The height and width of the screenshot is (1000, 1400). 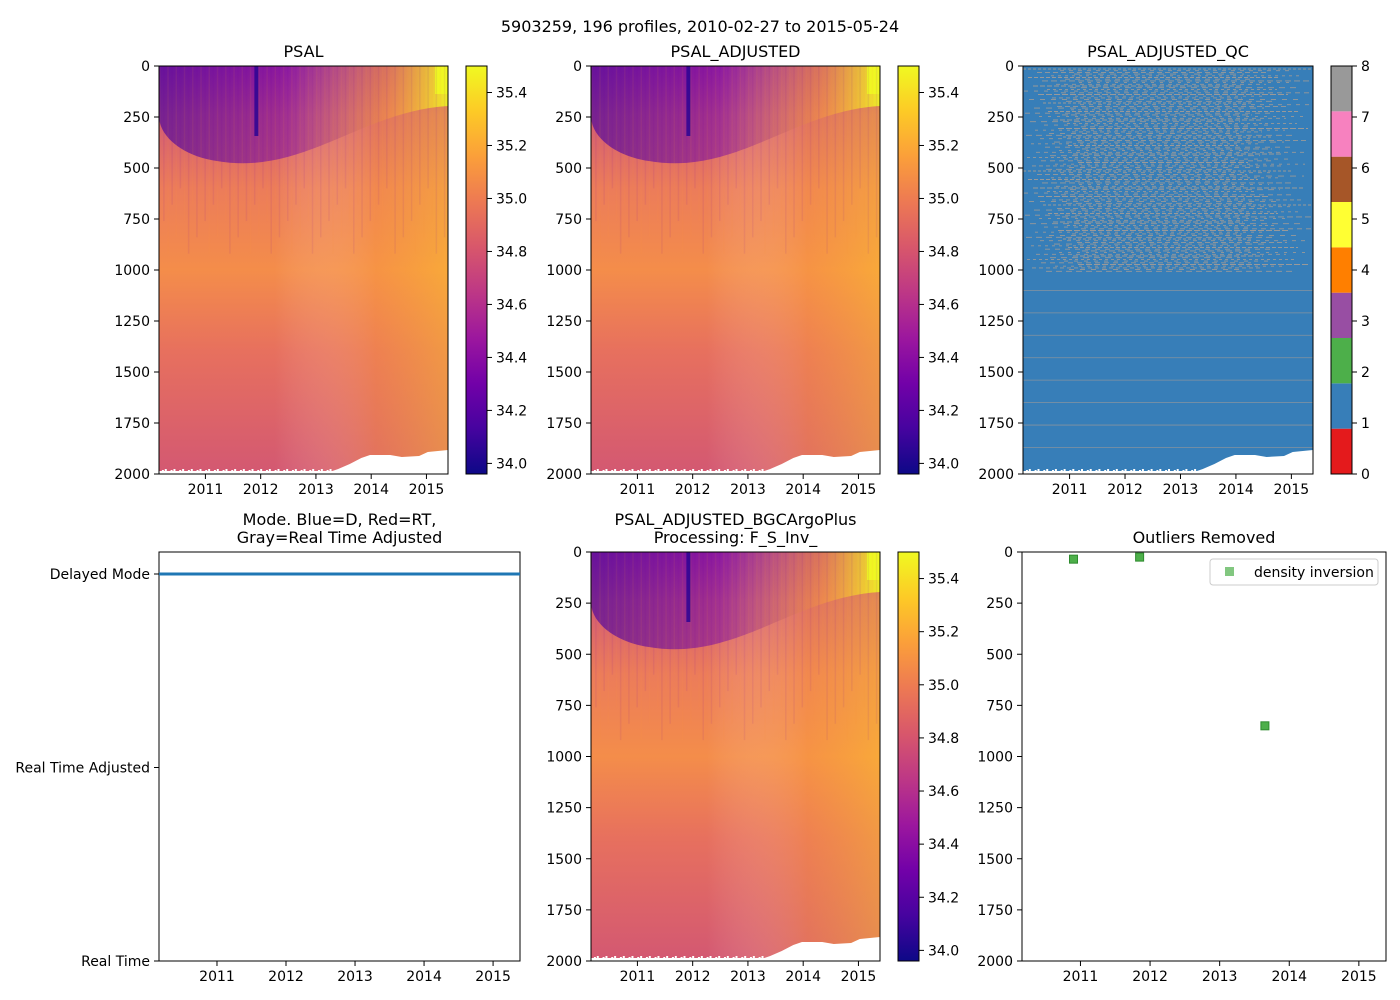 What do you see at coordinates (1365, 169) in the screenshot?
I see `colorbar-tick-label: 6` at bounding box center [1365, 169].